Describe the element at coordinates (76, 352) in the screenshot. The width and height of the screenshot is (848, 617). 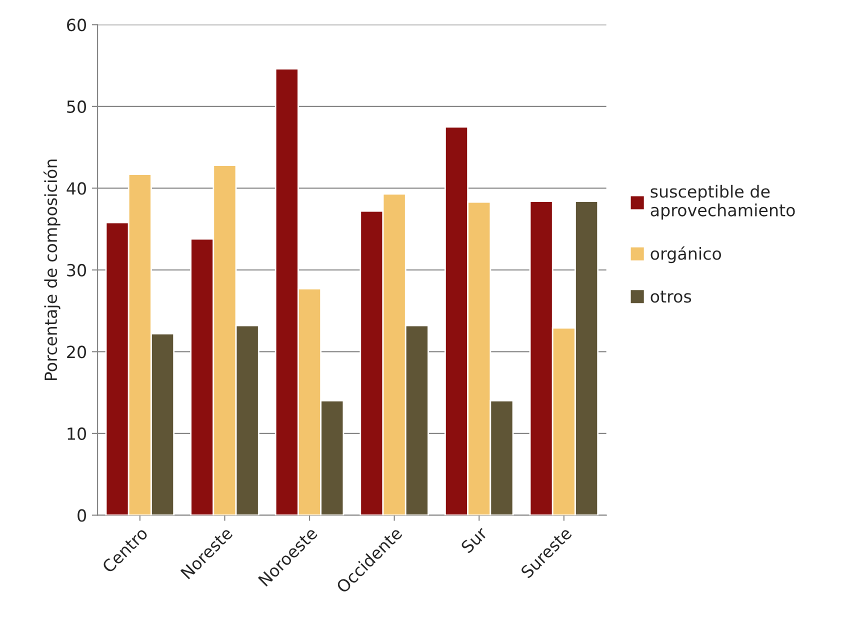
I see `y-tick-label: 20` at that location.